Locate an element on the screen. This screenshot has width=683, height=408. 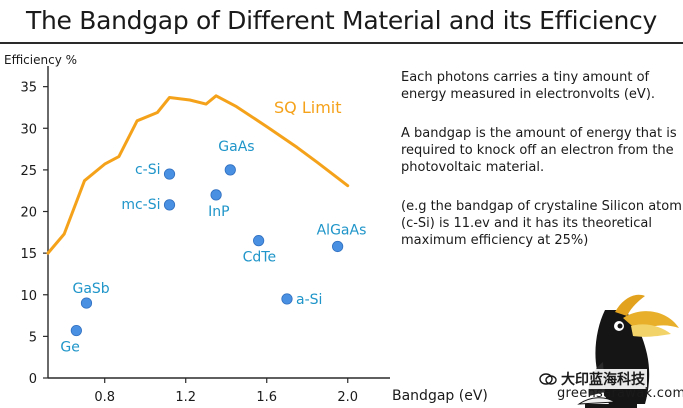
y-axis-label: Efficiency % is located at coordinates (40, 60).